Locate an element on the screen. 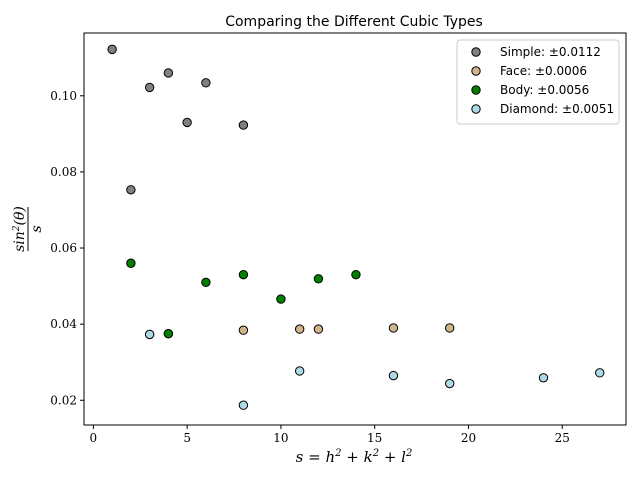 The height and width of the screenshot is (480, 640). y-tick-label: 0.10 is located at coordinates (63, 96).